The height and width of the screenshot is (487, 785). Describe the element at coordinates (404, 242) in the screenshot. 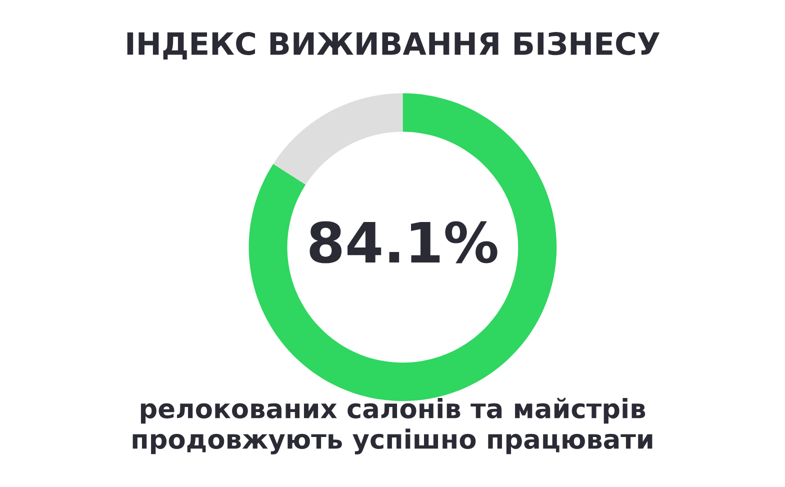

I see `data-label: 84.1%` at that location.